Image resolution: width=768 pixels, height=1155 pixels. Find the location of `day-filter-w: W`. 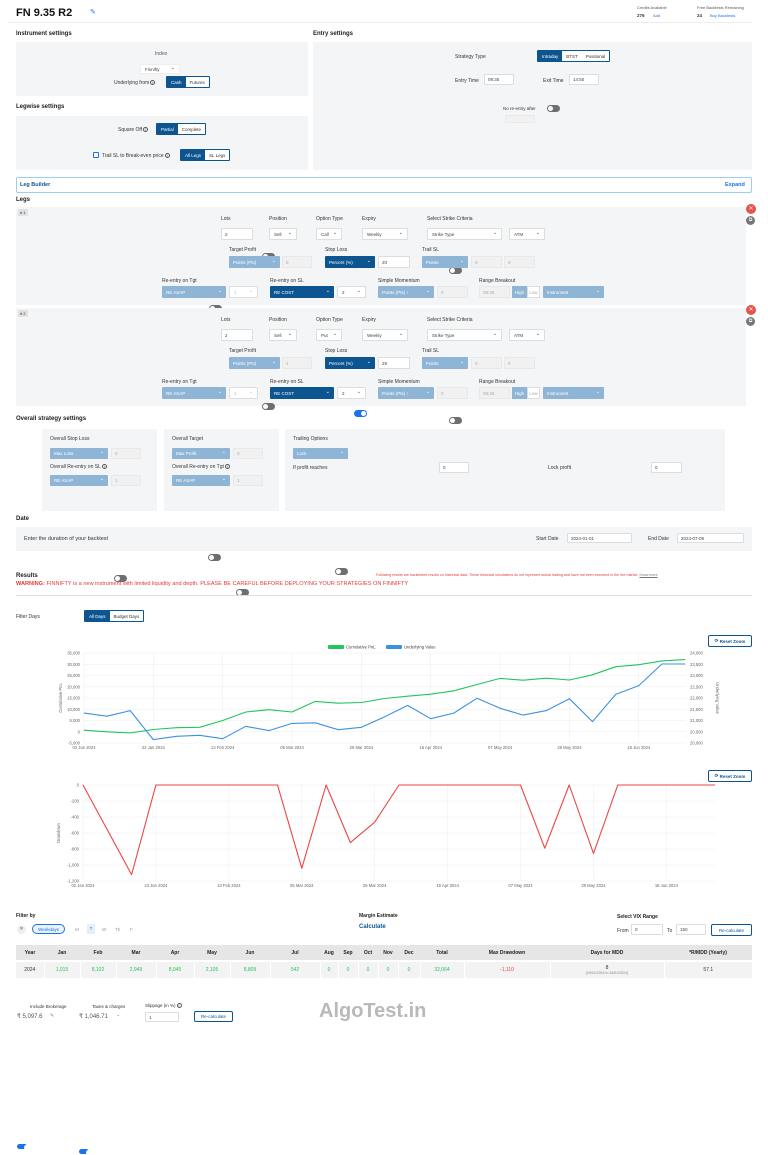

day-filter-w: W is located at coordinates (104, 929).